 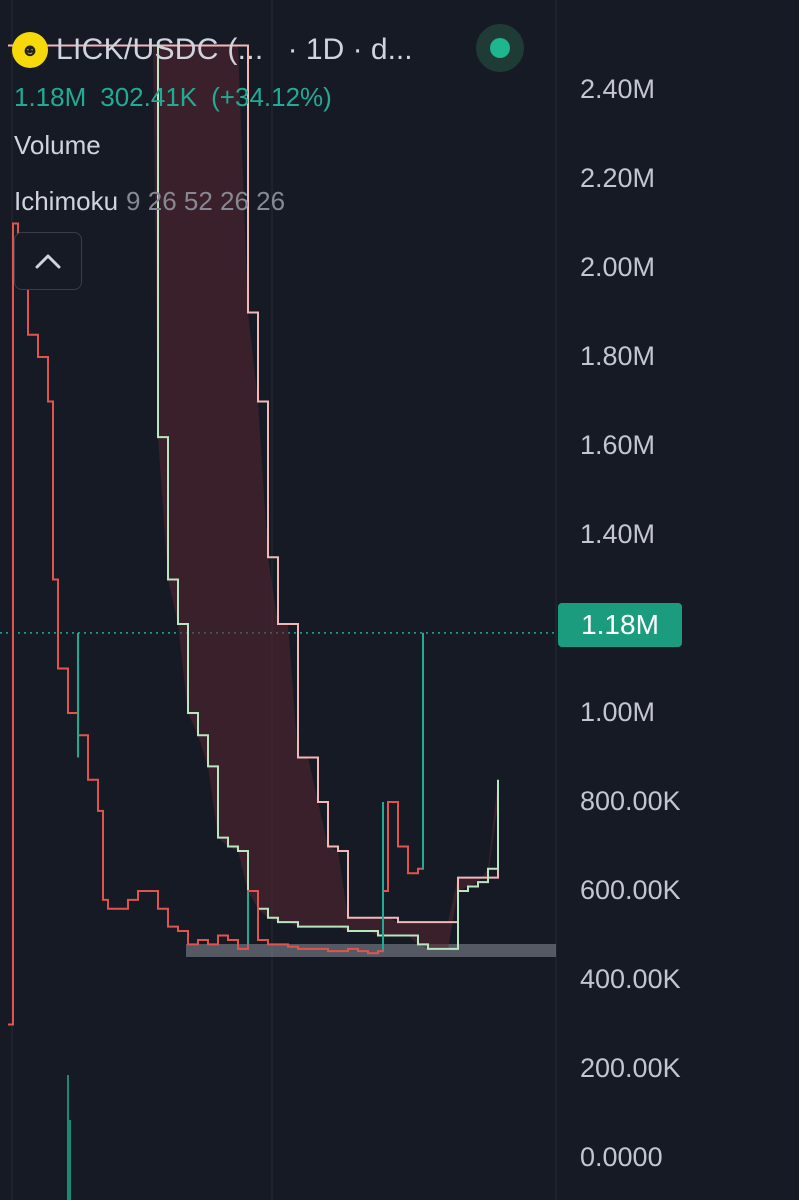 I want to click on price-axis-tick: 1.60M, so click(x=618, y=445).